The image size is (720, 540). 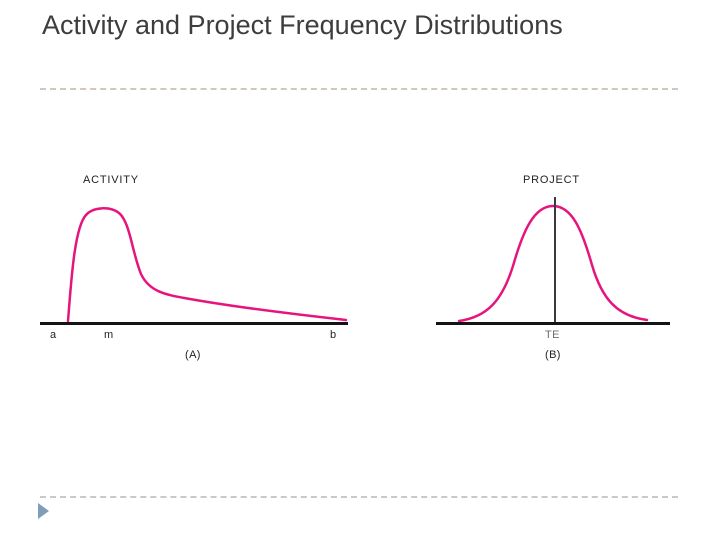 I want to click on play-triangle-shape, so click(x=43, y=511).